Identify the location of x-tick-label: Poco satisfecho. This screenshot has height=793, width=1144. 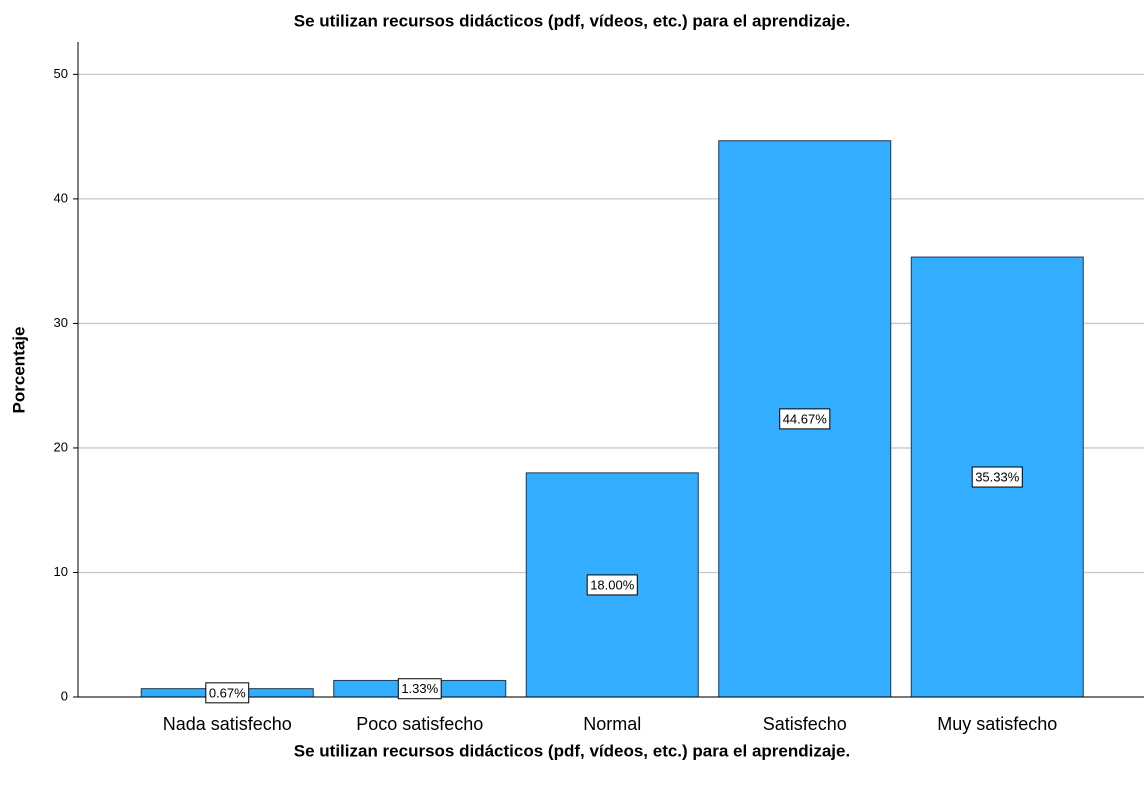
(419, 724).